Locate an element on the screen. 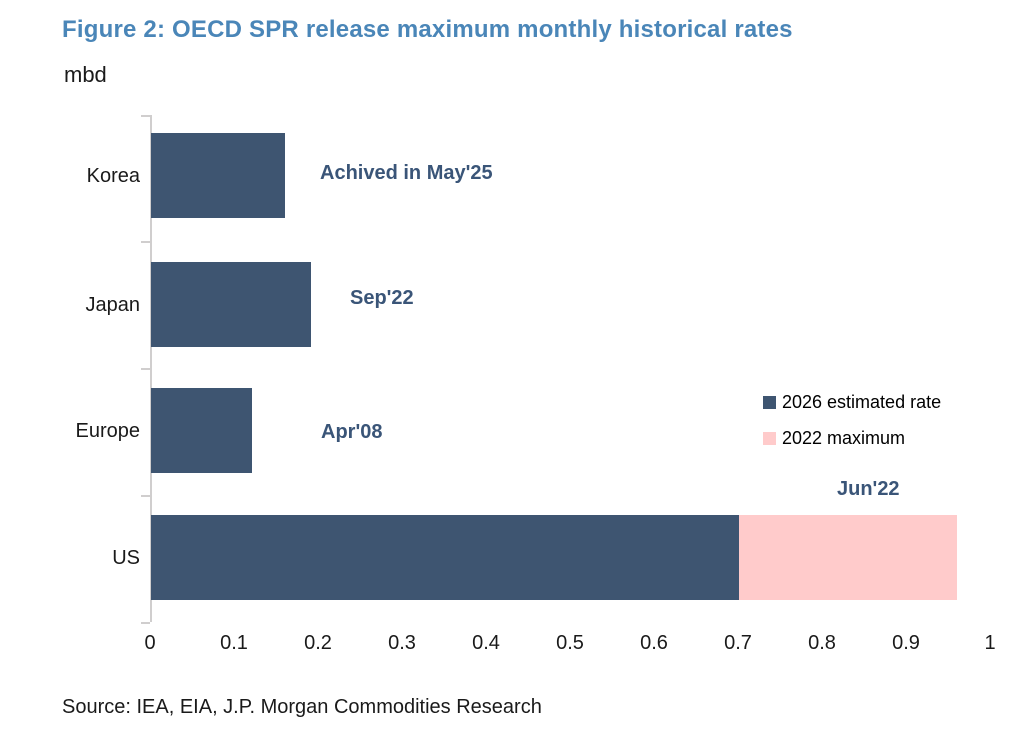 This screenshot has height=754, width=1033. category-axis-line is located at coordinates (151, 368).